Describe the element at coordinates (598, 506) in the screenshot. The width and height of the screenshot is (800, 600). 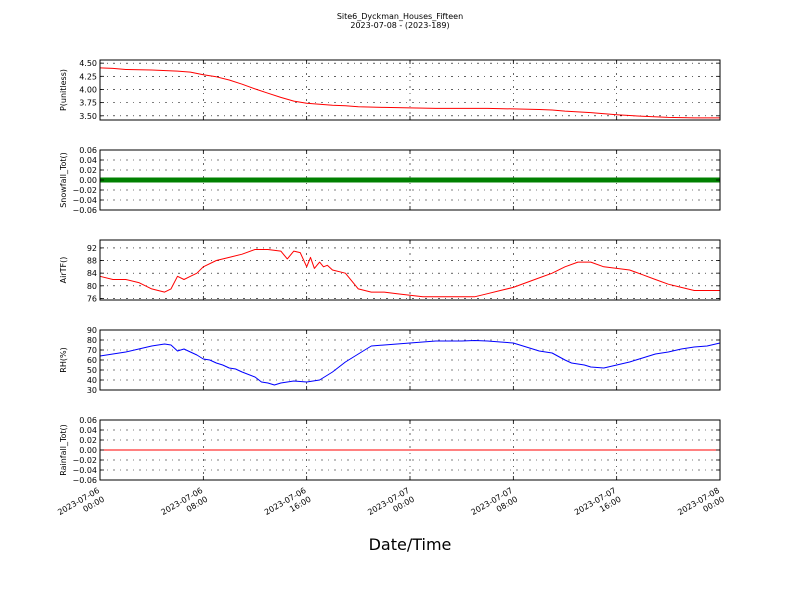
I see `x-tick-label: 2023-07-0716:00` at that location.